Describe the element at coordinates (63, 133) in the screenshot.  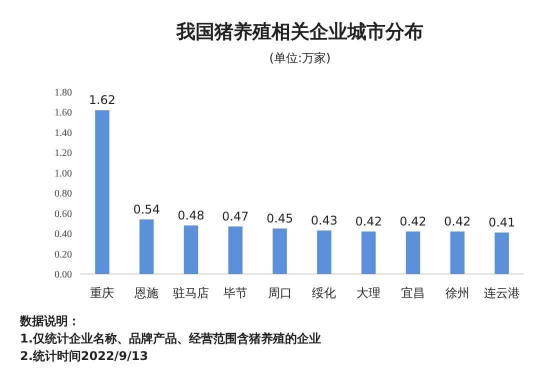
I see `y-tick-label: 1.40` at that location.